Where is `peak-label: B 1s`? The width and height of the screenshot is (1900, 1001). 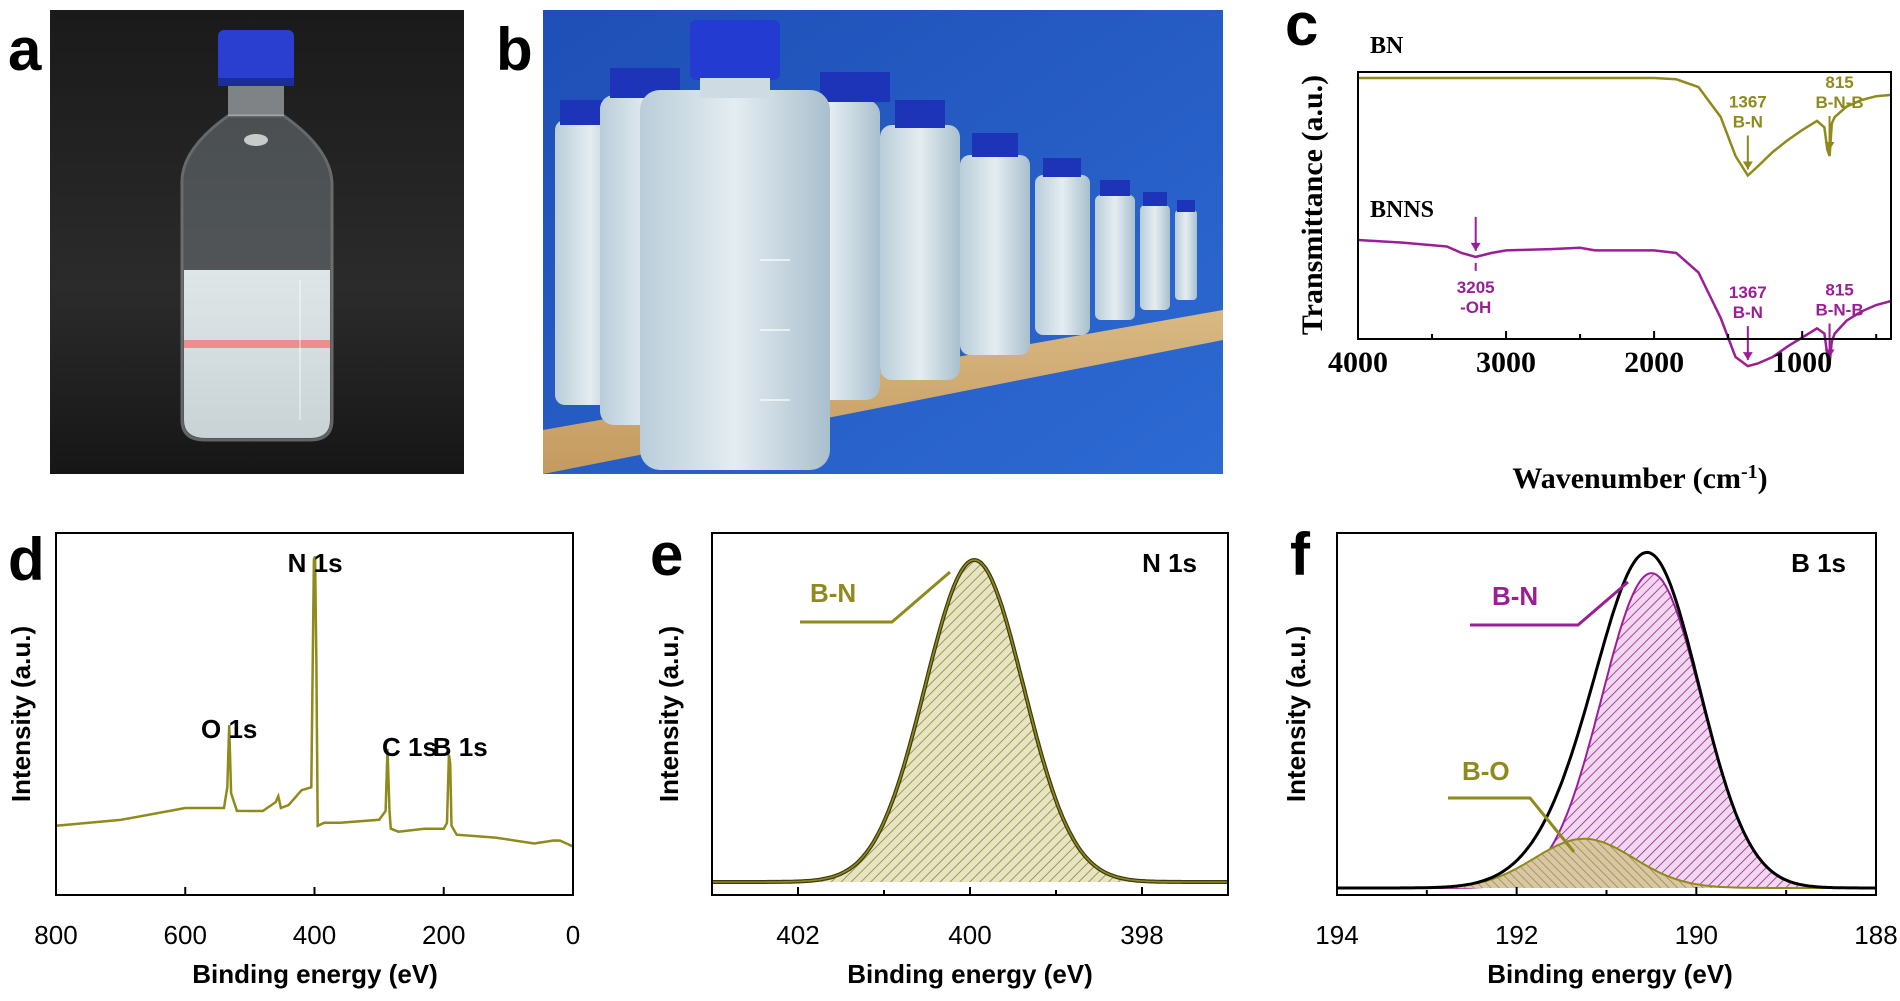
peak-label: B 1s is located at coordinates (460, 747).